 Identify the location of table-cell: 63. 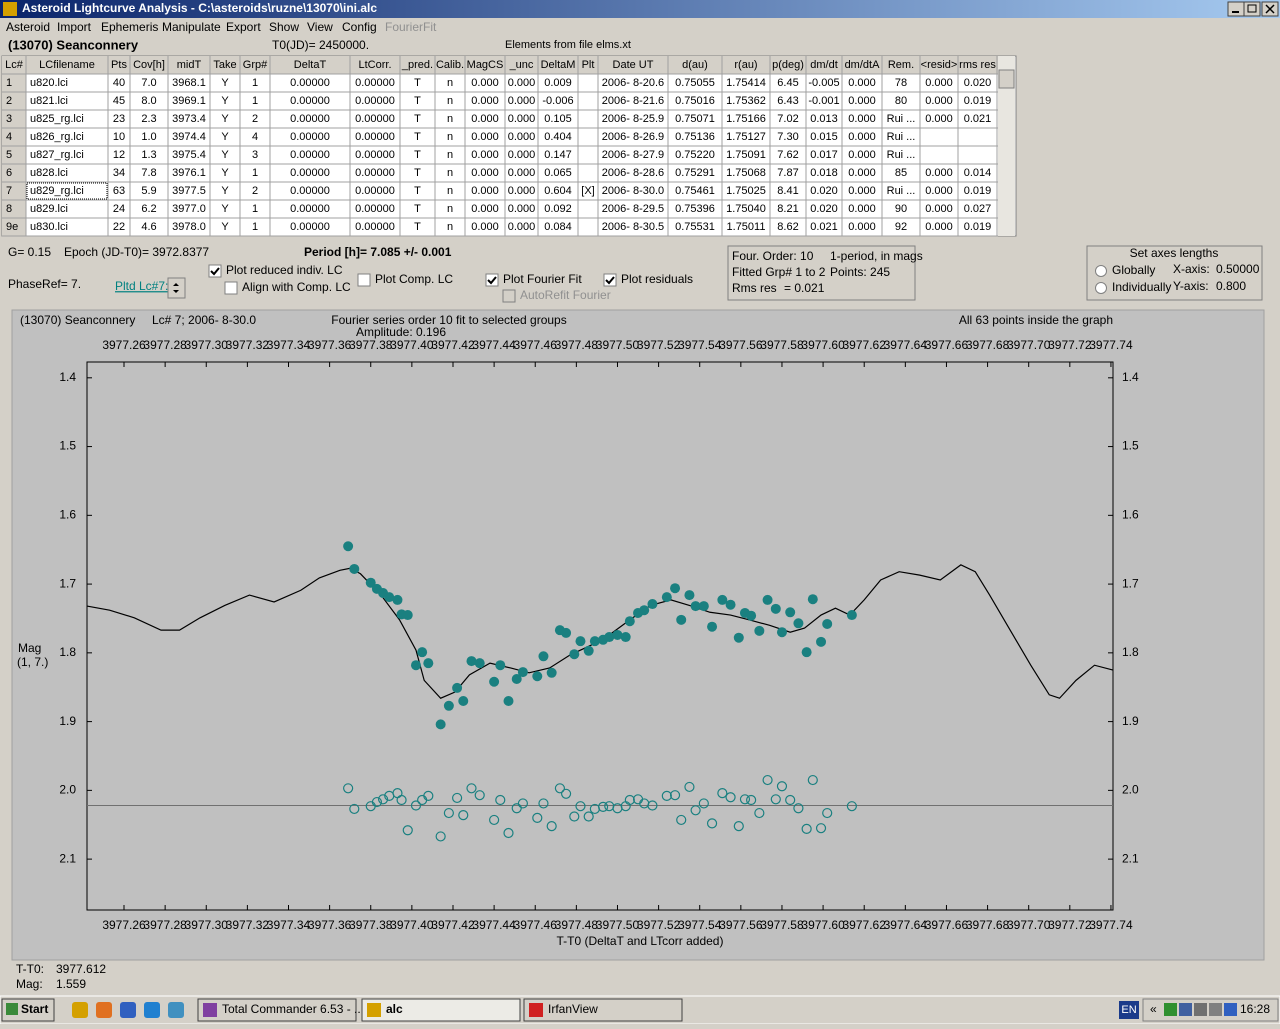
(119, 191).